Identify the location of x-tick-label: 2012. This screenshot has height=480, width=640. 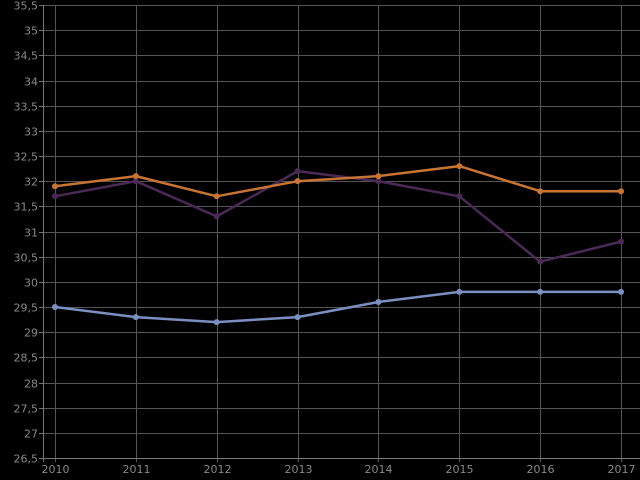
(218, 469).